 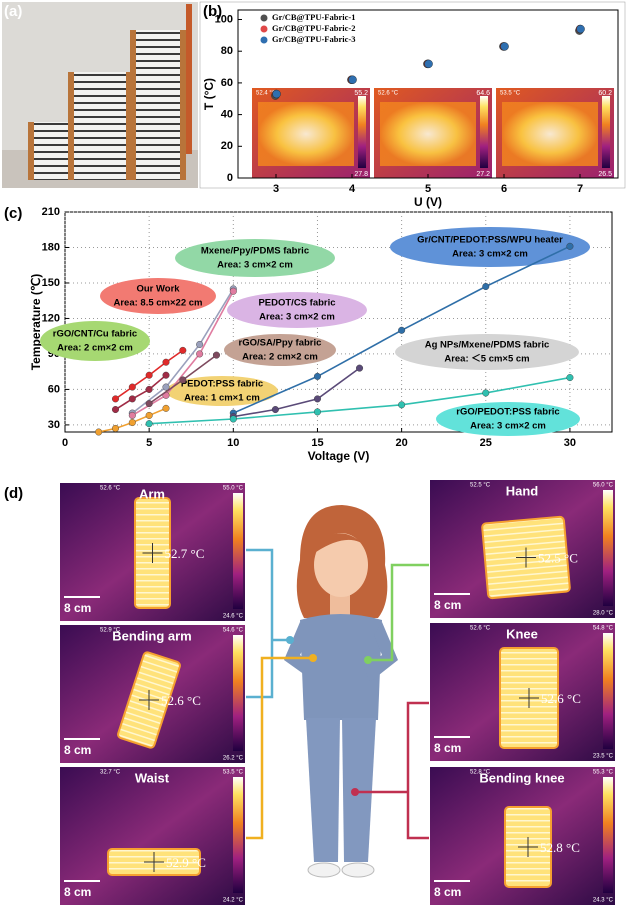 I want to click on legend-label: Gr/CNT/PEDOT:PSS/WPU heater, so click(x=490, y=240).